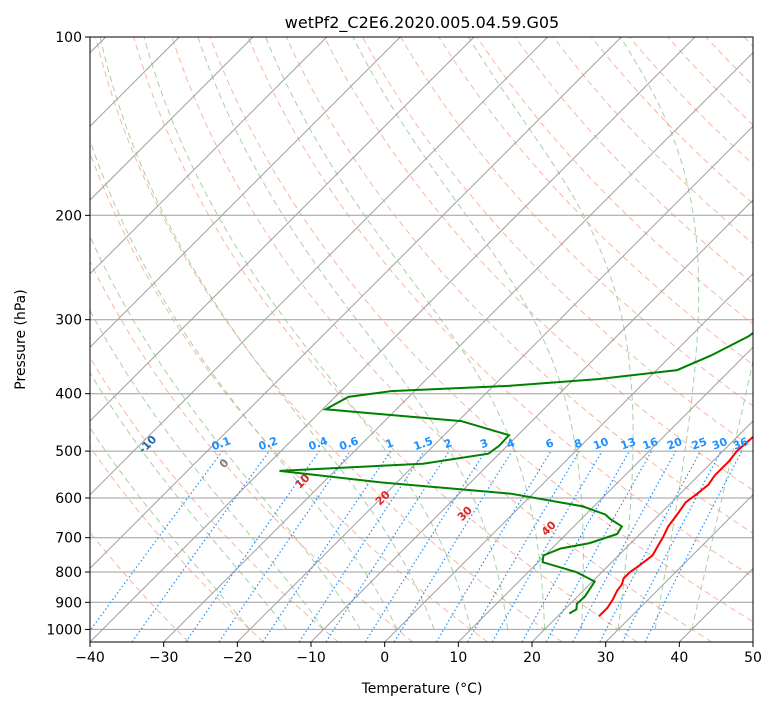  Describe the element at coordinates (550, 443) in the screenshot. I see `mixing-ratio-label: 6` at that location.